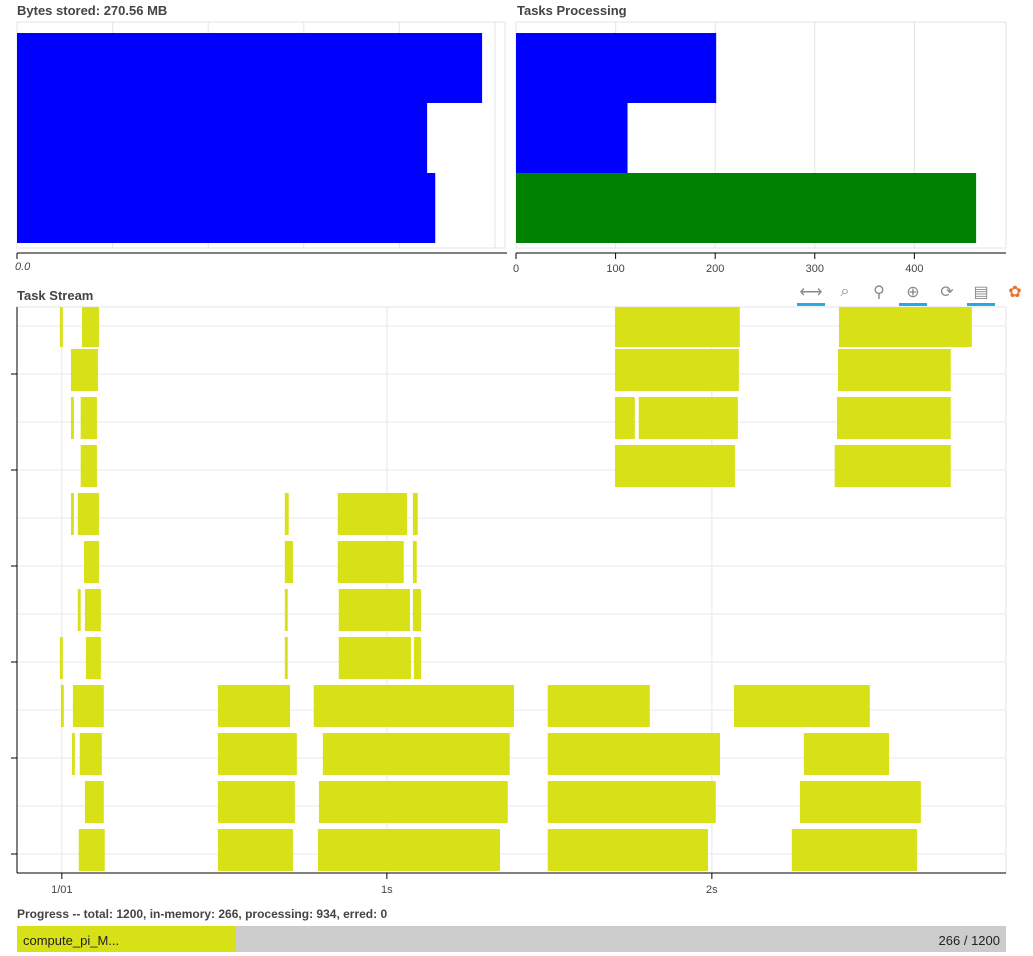 Image resolution: width=1033 pixels, height=956 pixels. What do you see at coordinates (55, 295) in the screenshot?
I see `task-stream-title: Task Stream` at bounding box center [55, 295].